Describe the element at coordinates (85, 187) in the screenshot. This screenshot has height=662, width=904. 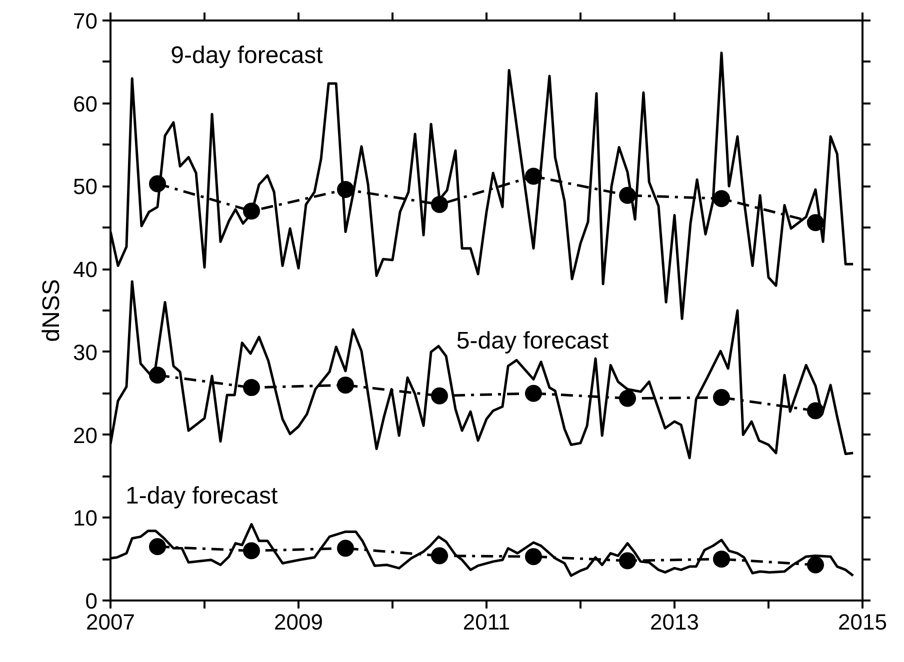
I see `y-tick-label: 50` at that location.